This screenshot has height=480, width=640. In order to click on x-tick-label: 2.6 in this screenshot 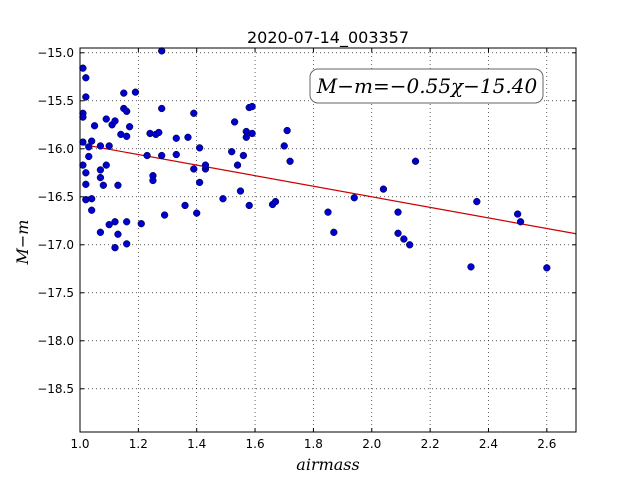, I will do `click(546, 444)`.